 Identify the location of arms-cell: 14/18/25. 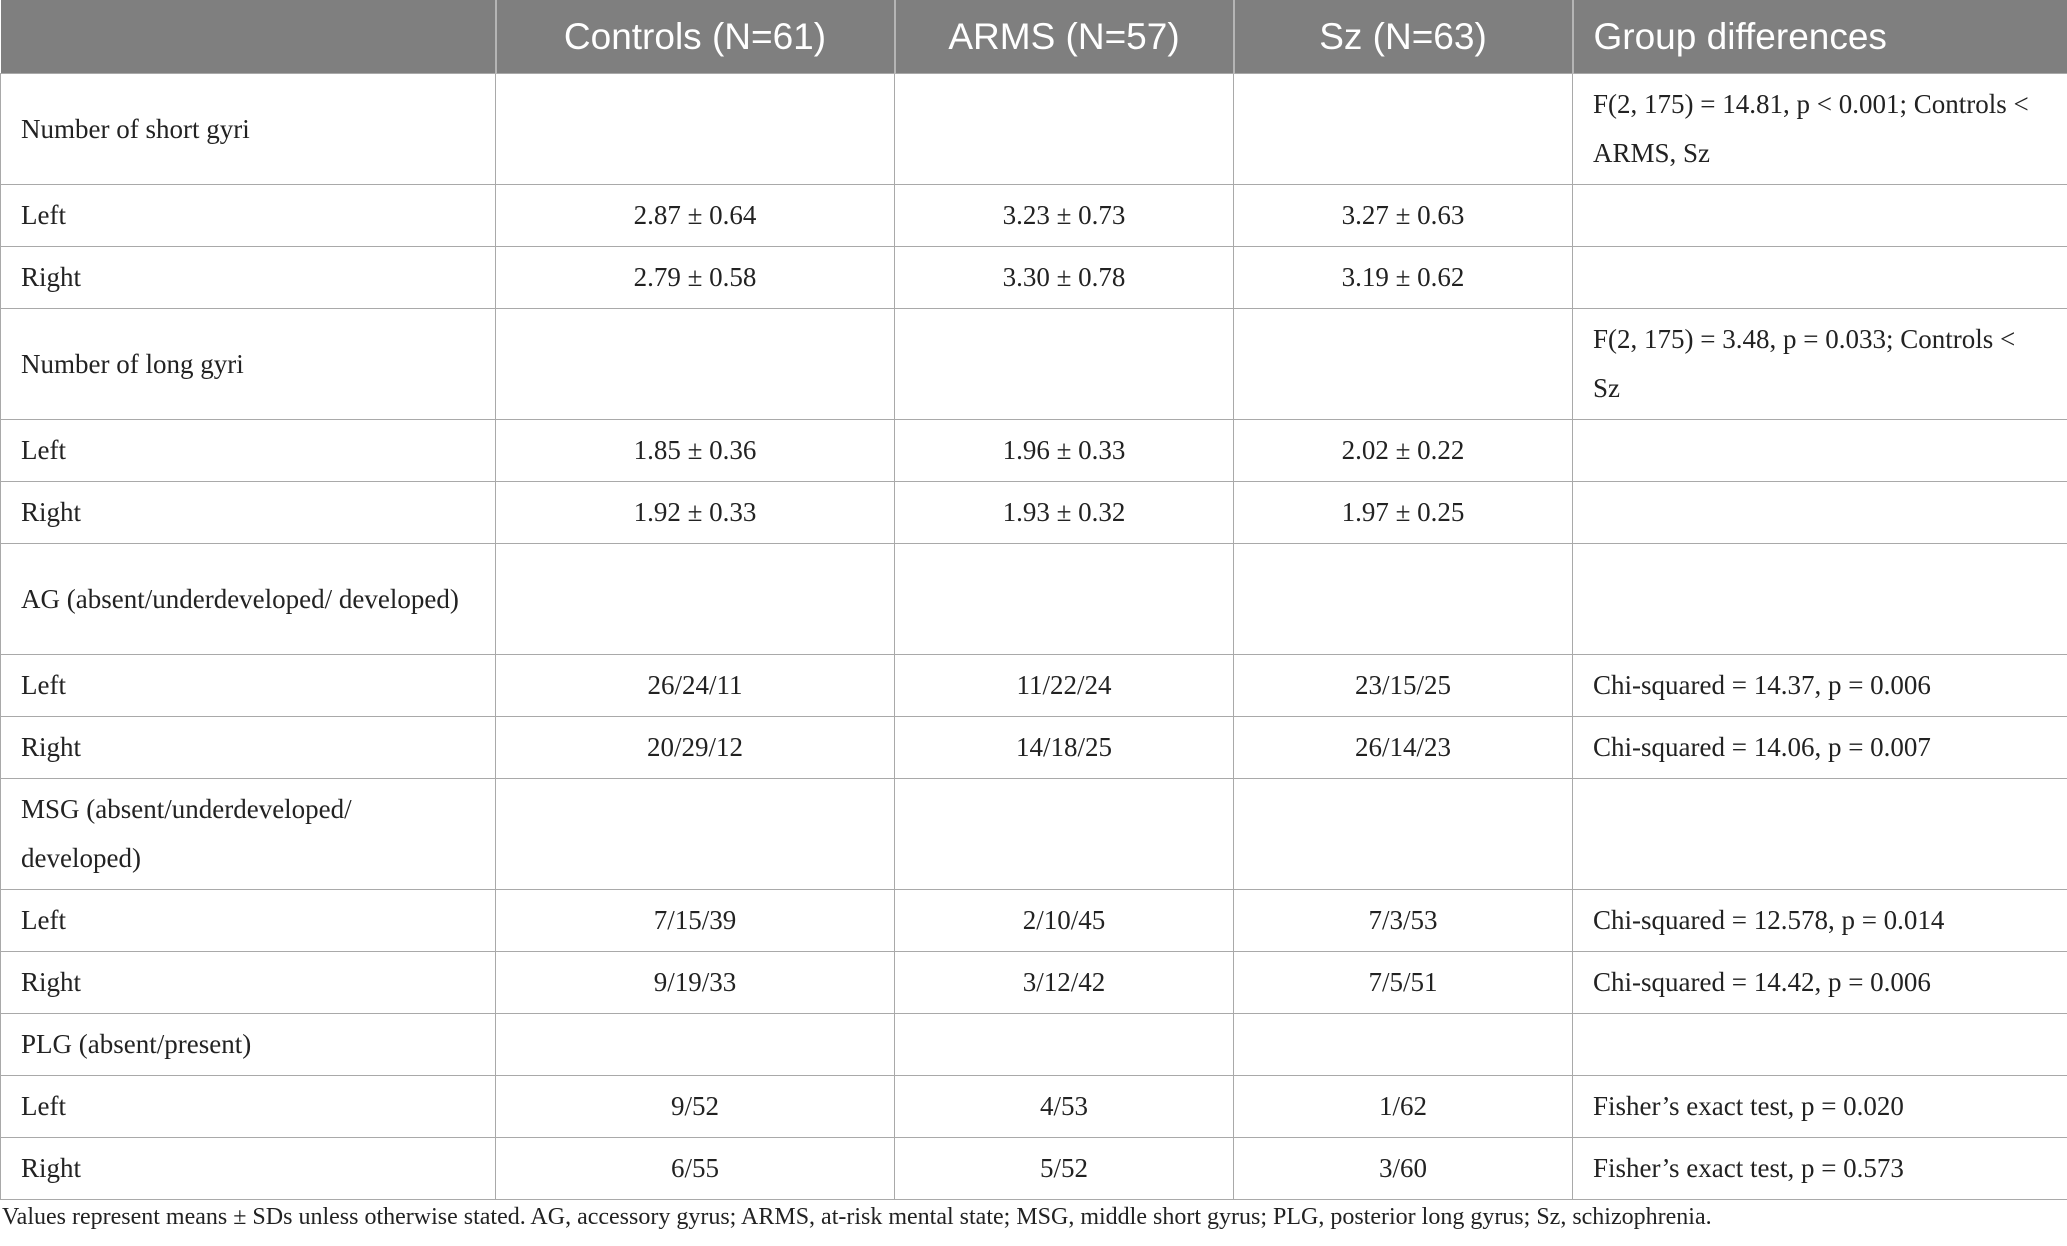
(1064, 747).